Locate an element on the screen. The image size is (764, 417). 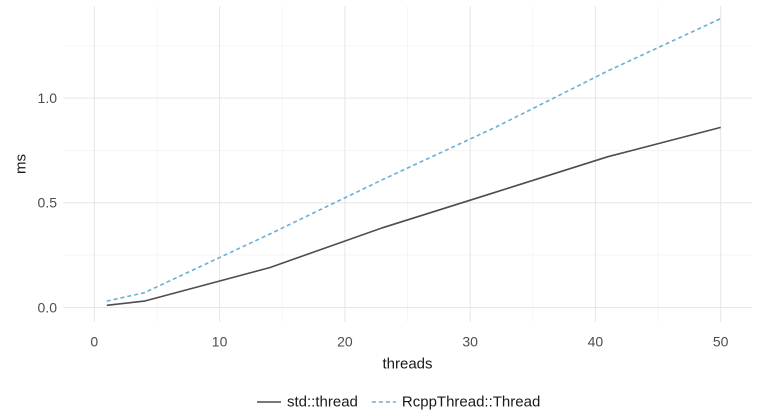
x-tick-label: 30 is located at coordinates (470, 341).